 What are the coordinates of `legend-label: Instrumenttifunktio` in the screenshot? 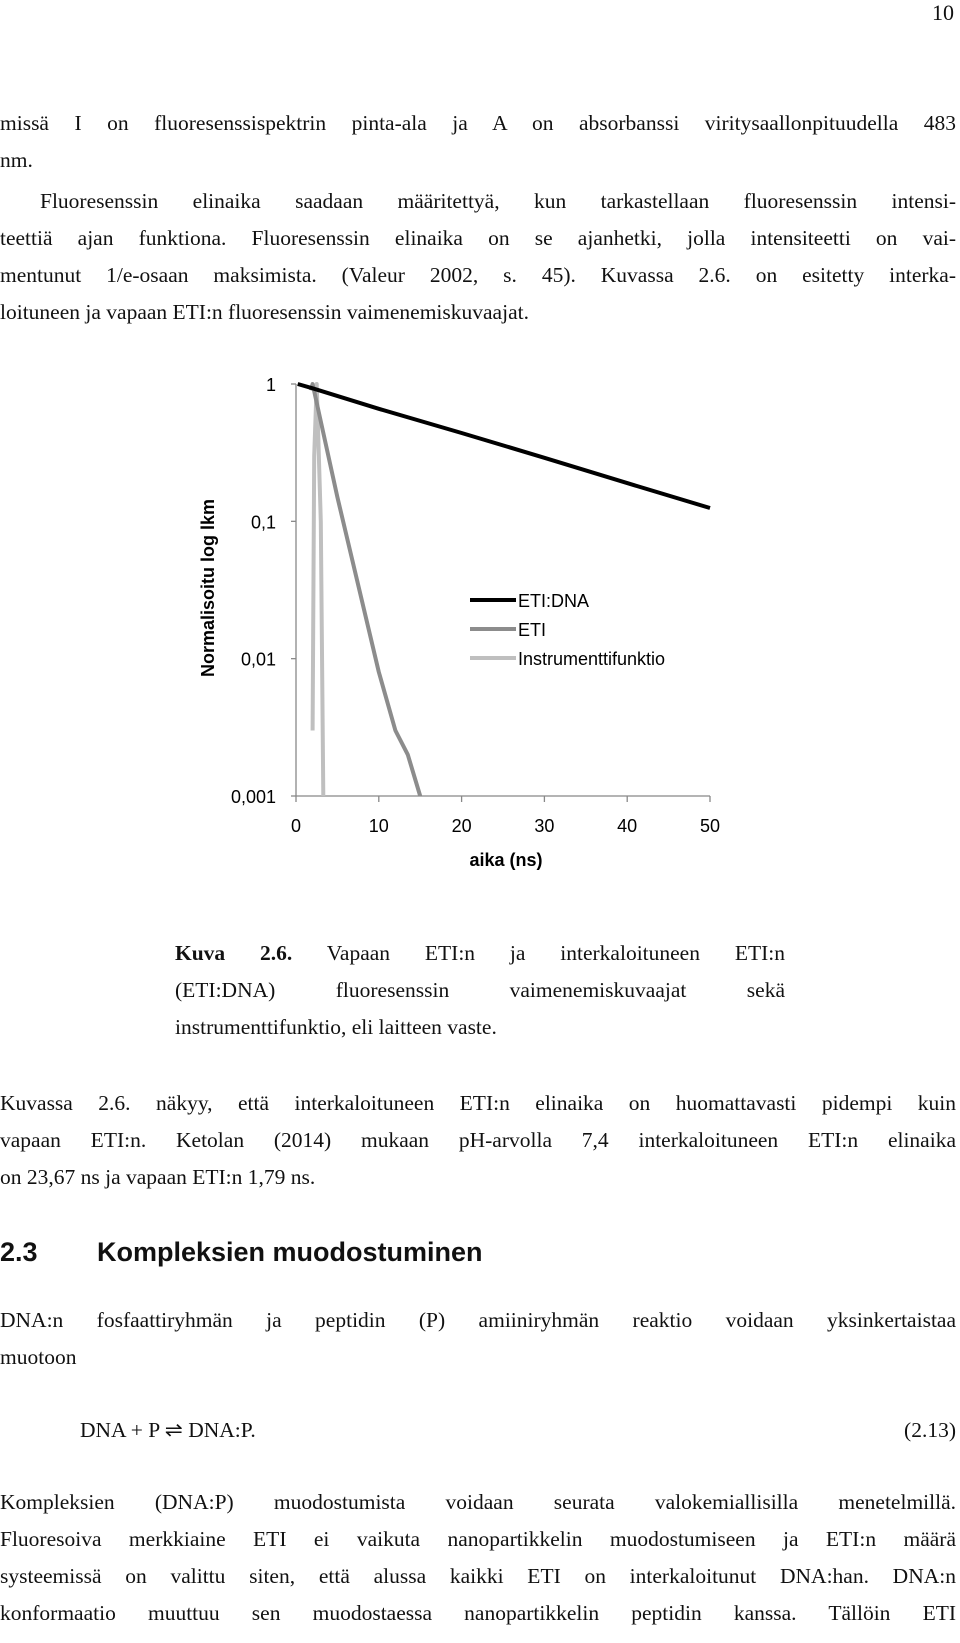 It's located at (591, 659).